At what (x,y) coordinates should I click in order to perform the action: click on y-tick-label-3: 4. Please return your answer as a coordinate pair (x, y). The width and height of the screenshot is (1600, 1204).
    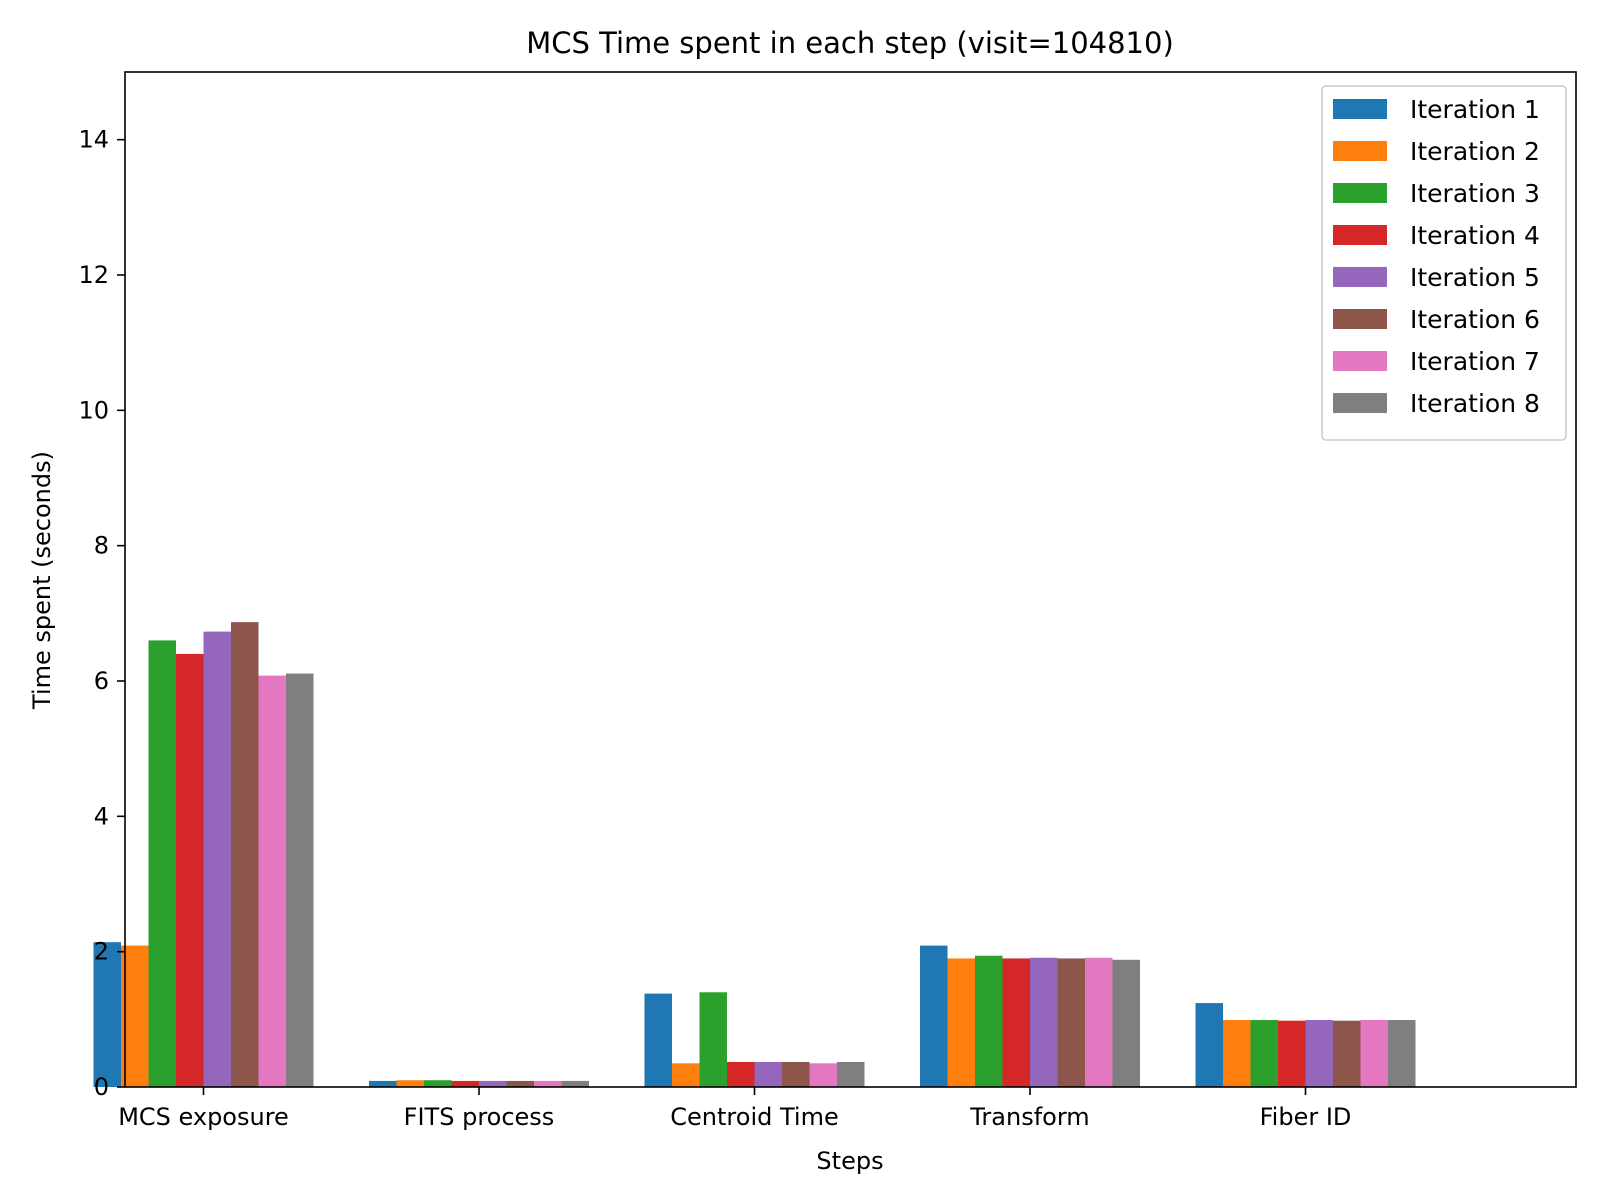
    Looking at the image, I should click on (101, 816).